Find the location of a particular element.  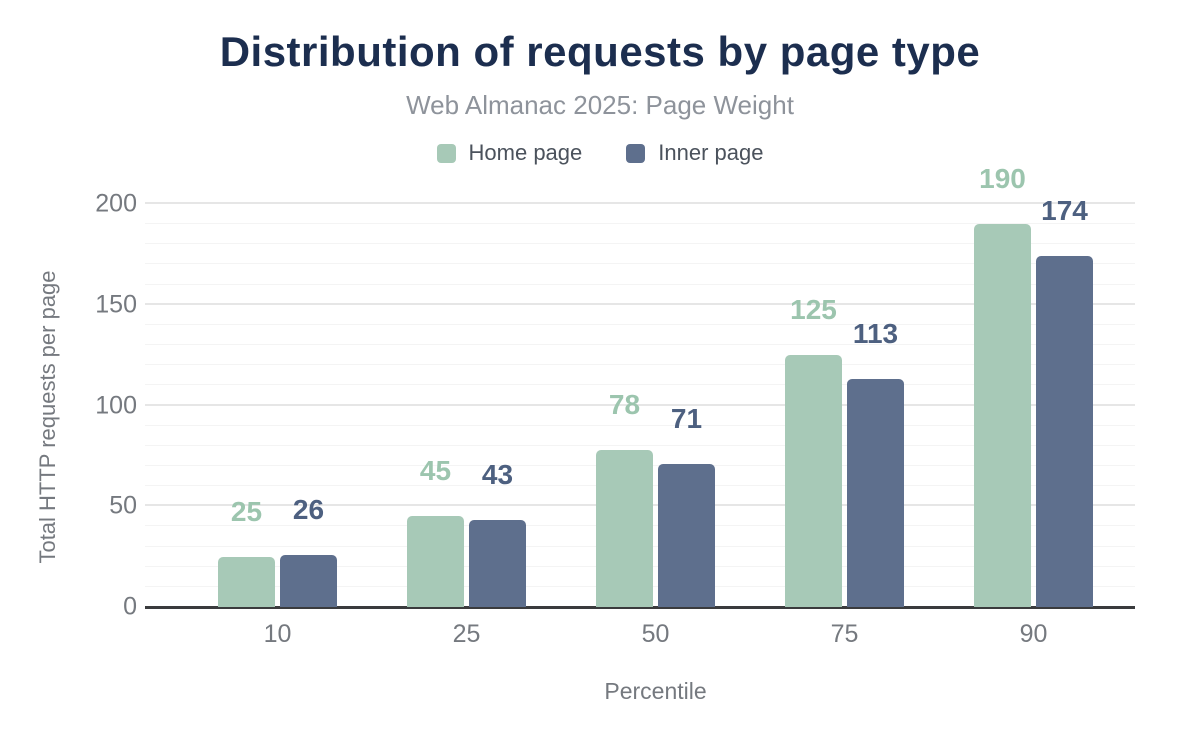

bar-home-p50: 78 is located at coordinates (624, 498).